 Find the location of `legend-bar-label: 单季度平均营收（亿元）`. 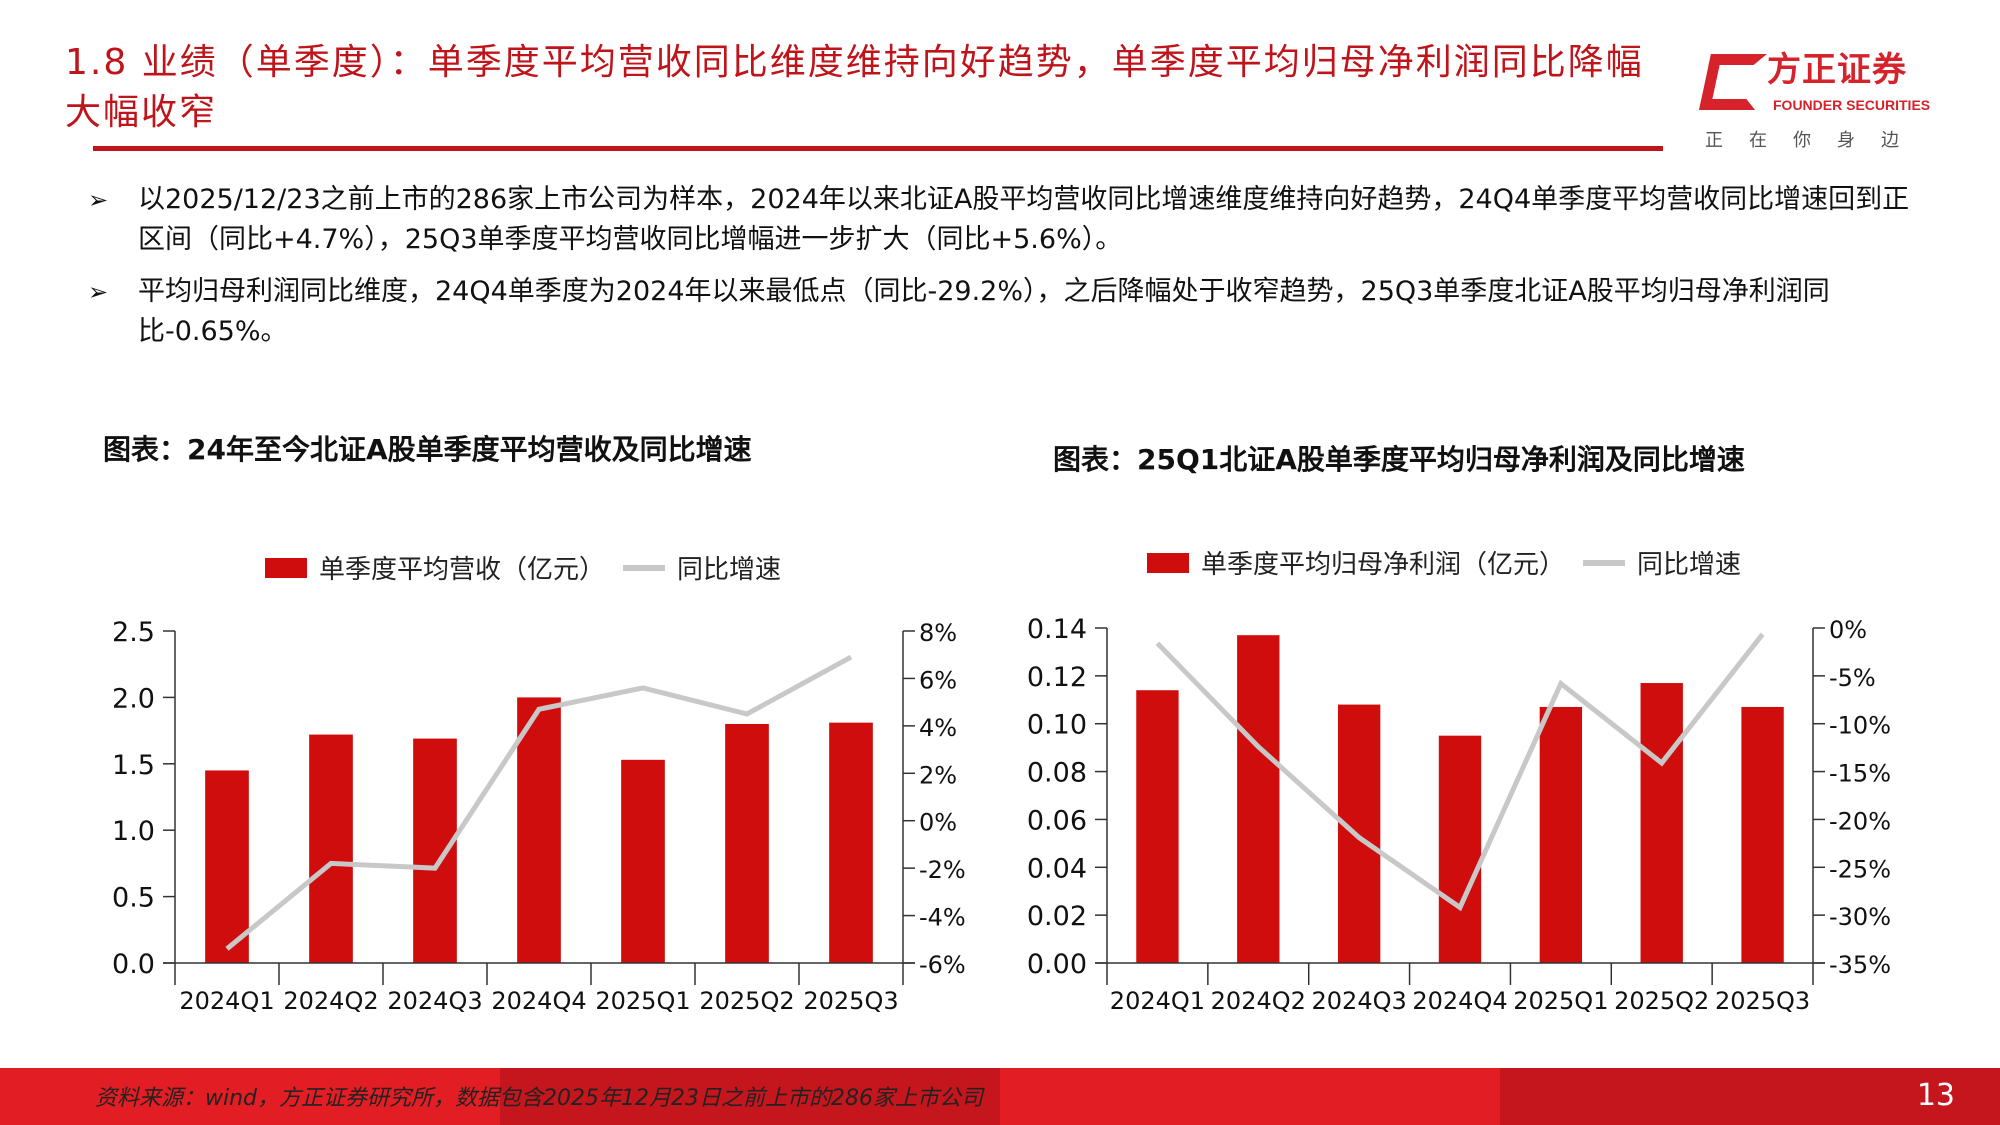

legend-bar-label: 单季度平均营收（亿元） is located at coordinates (462, 570).